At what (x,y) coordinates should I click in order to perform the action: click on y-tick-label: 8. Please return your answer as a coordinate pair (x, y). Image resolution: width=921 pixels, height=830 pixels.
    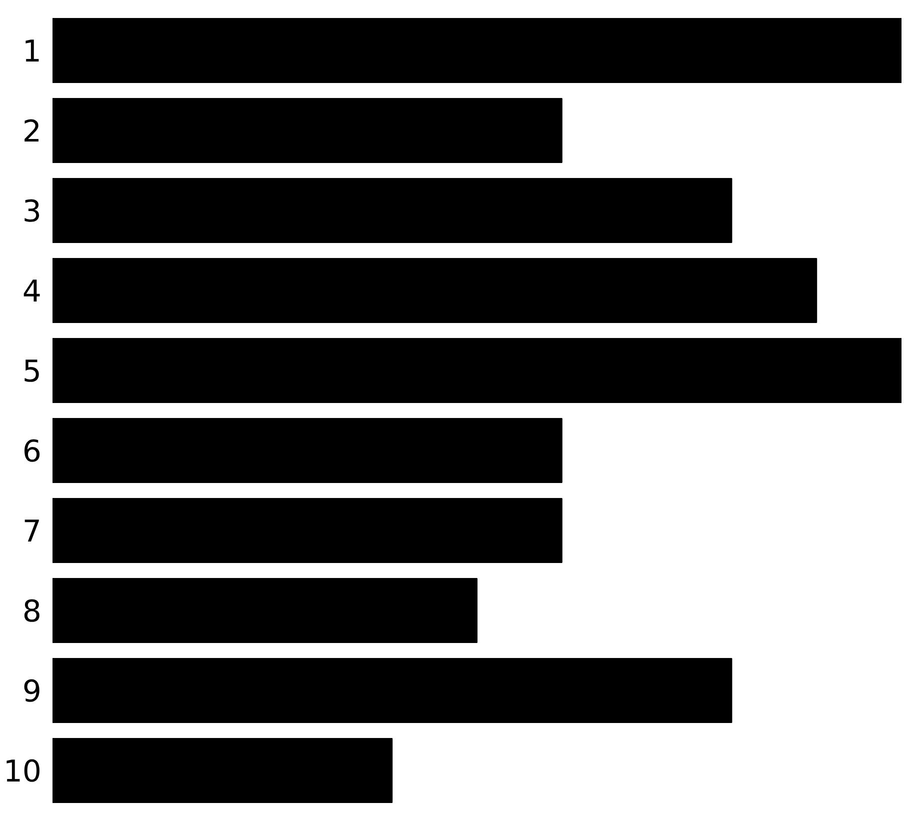
    Looking at the image, I should click on (32, 612).